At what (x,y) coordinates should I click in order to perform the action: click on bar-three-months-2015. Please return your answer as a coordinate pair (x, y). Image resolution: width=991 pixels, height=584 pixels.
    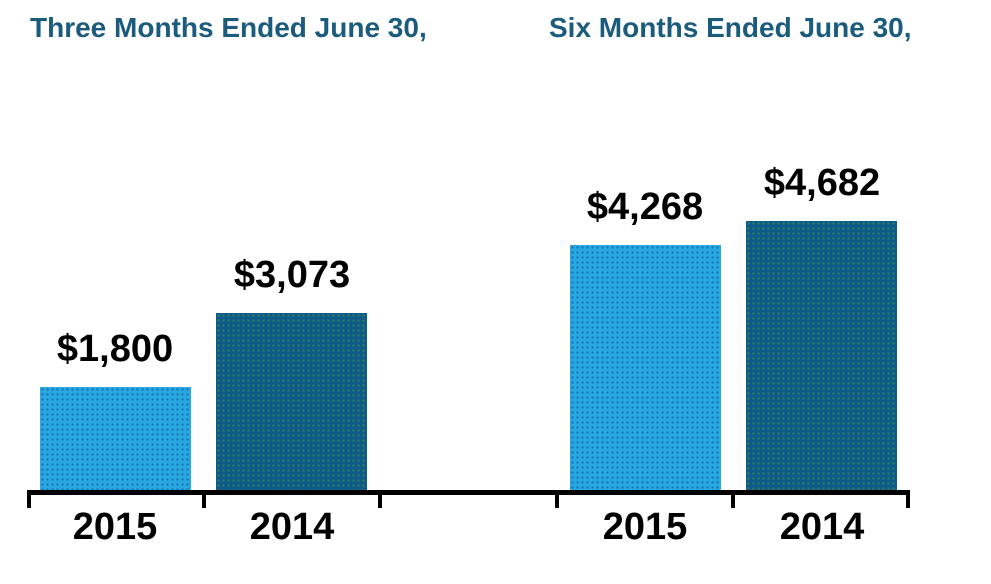
    Looking at the image, I should click on (115, 438).